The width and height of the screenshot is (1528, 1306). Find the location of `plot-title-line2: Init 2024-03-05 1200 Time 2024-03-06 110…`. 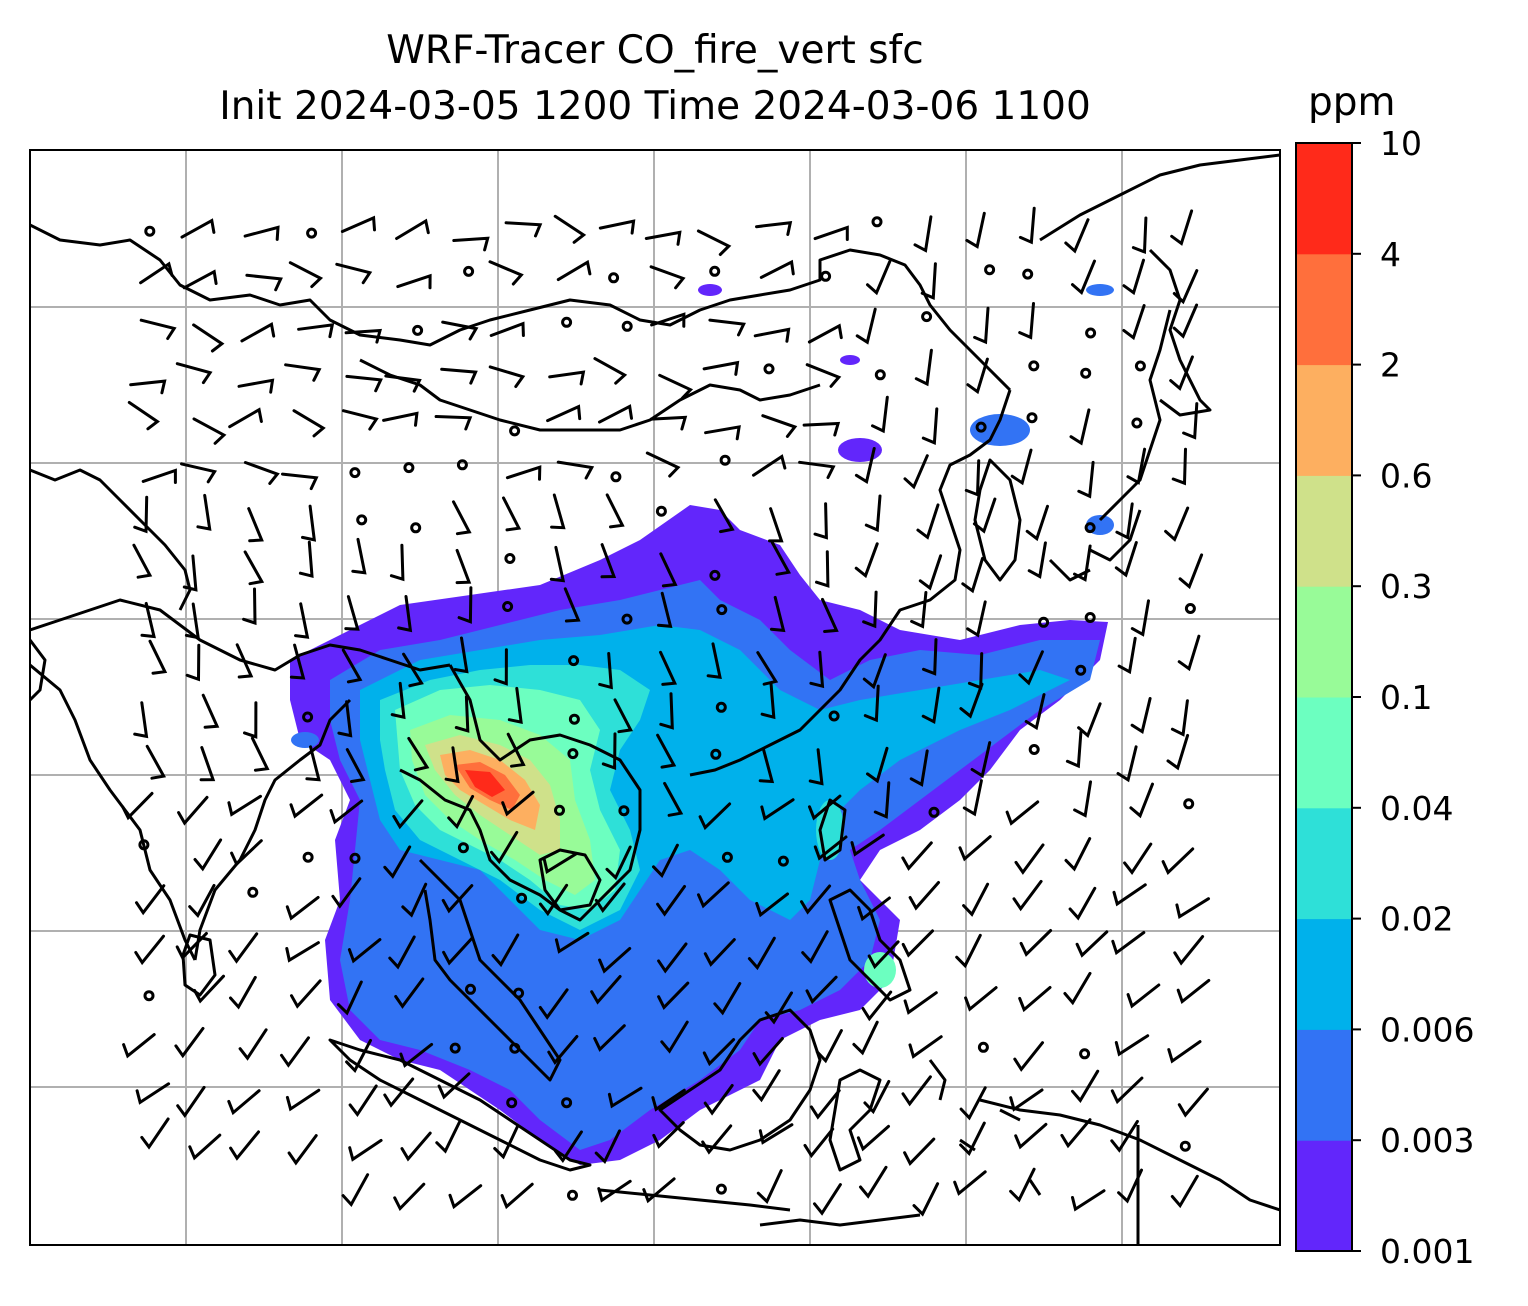

plot-title-line2: Init 2024-03-05 1200 Time 2024-03-06 110… is located at coordinates (655, 106).